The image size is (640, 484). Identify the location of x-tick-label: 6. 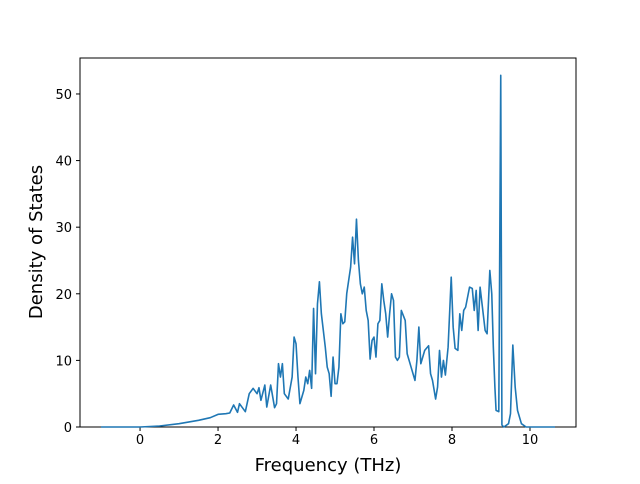
(374, 440).